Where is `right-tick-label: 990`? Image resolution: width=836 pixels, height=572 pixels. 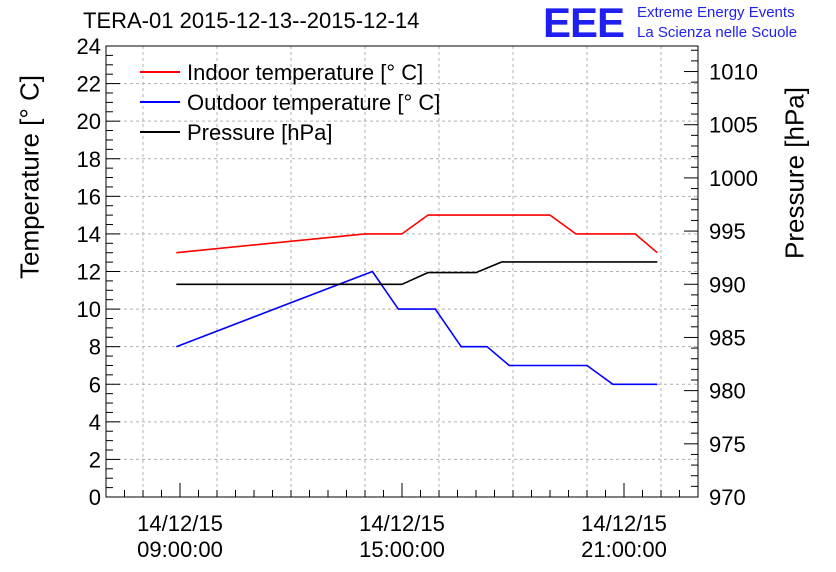
right-tick-label: 990 is located at coordinates (727, 284).